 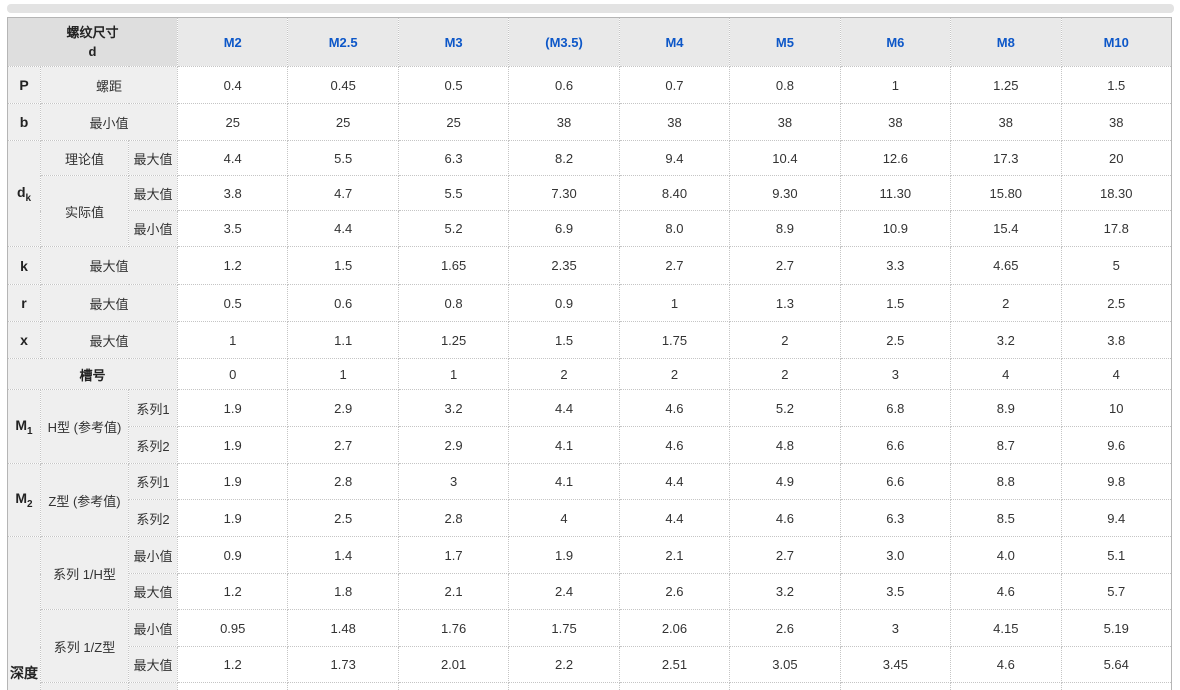 What do you see at coordinates (895, 42) in the screenshot?
I see `column-header: M6` at bounding box center [895, 42].